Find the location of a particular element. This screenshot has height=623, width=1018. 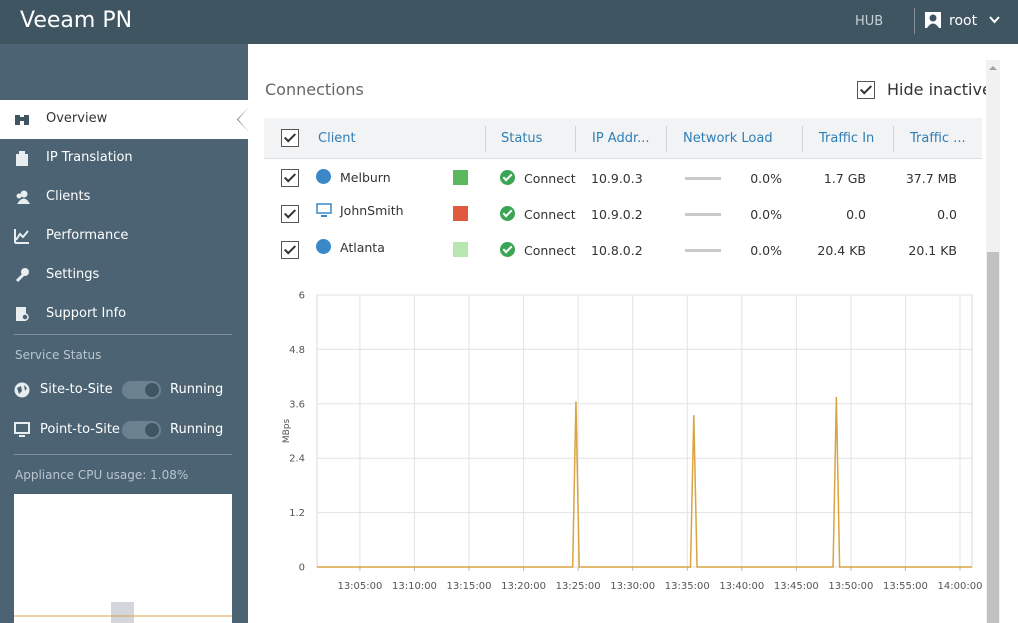

column-header: Network Load is located at coordinates (728, 138).